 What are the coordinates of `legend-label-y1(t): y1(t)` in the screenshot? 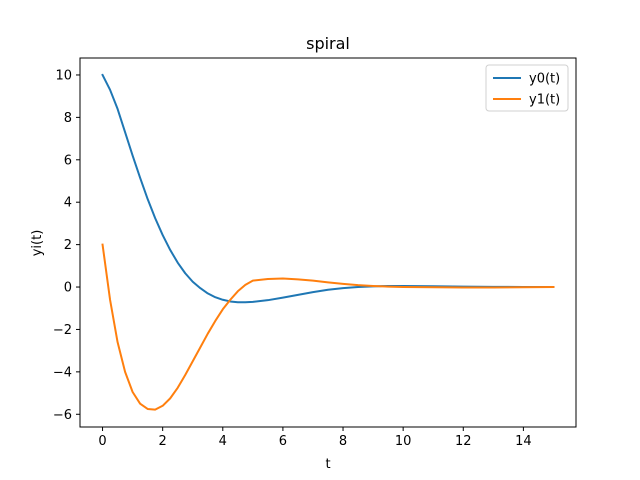 It's located at (544, 100).